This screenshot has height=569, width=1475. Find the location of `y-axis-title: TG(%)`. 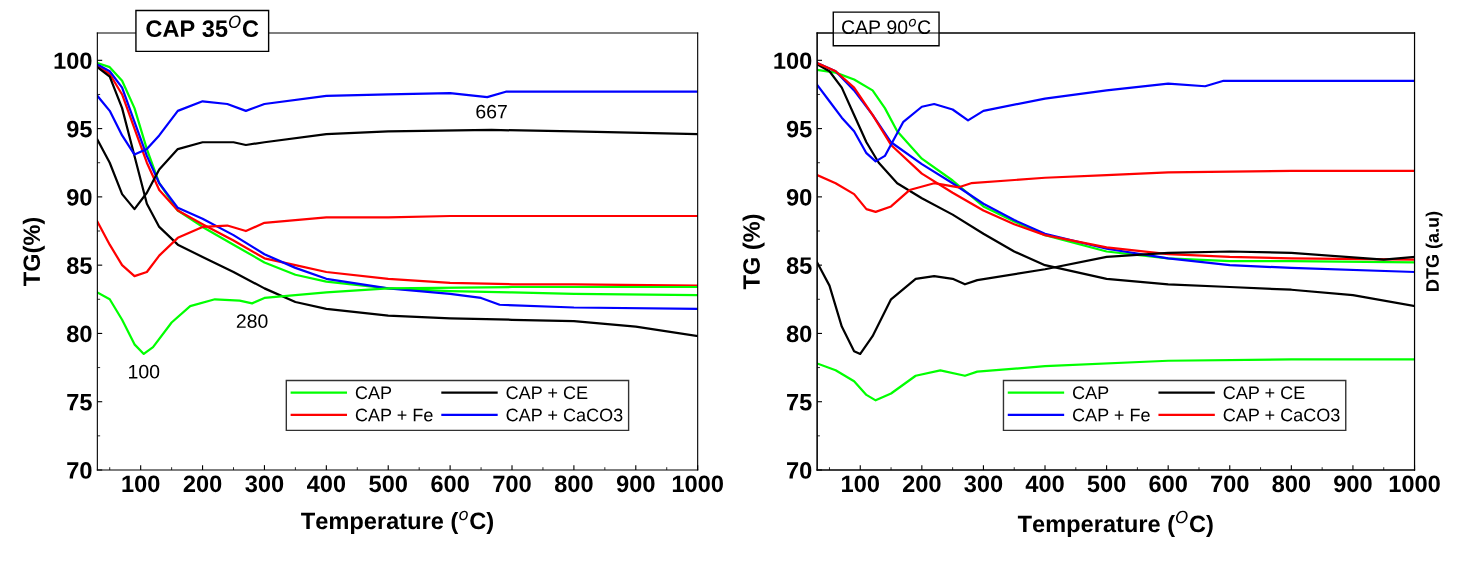

y-axis-title: TG(%) is located at coordinates (33, 251).